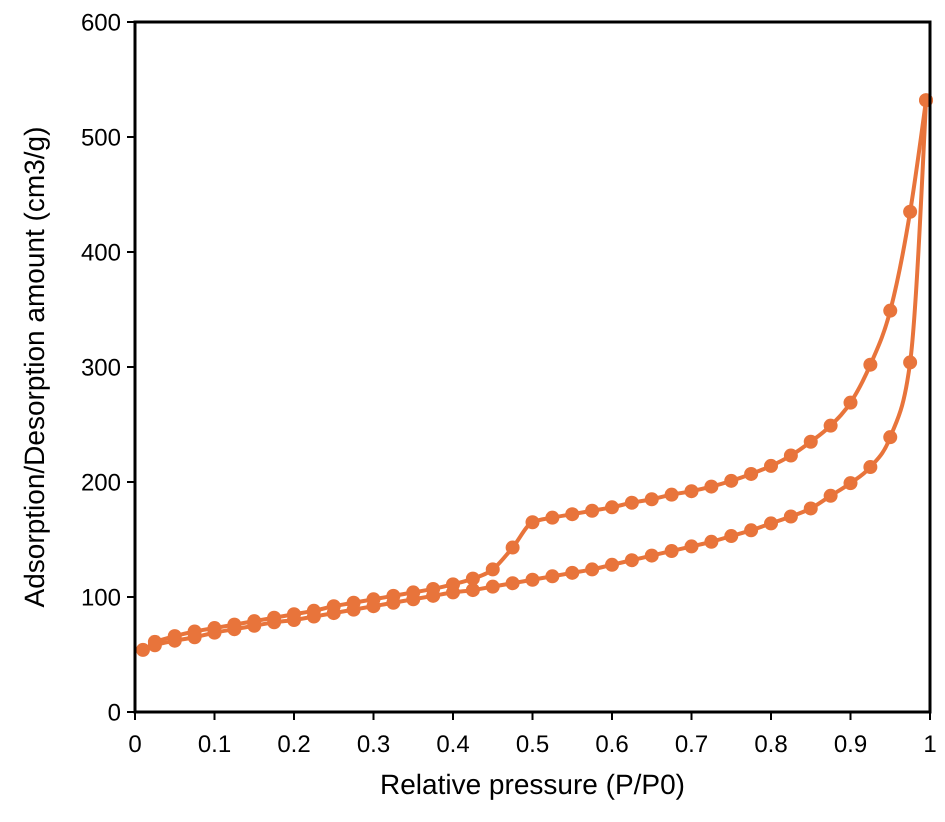  I want to click on y-tick-label: 600, so click(100, 22).